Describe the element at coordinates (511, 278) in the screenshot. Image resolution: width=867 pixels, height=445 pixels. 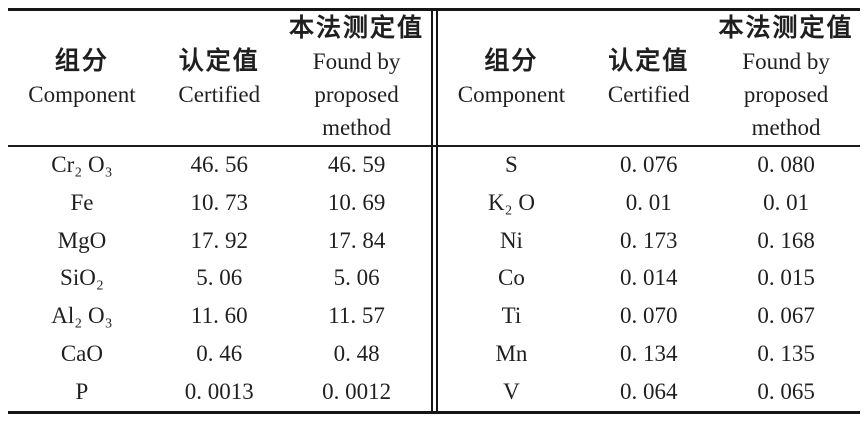
I see `component-cell: Co` at that location.